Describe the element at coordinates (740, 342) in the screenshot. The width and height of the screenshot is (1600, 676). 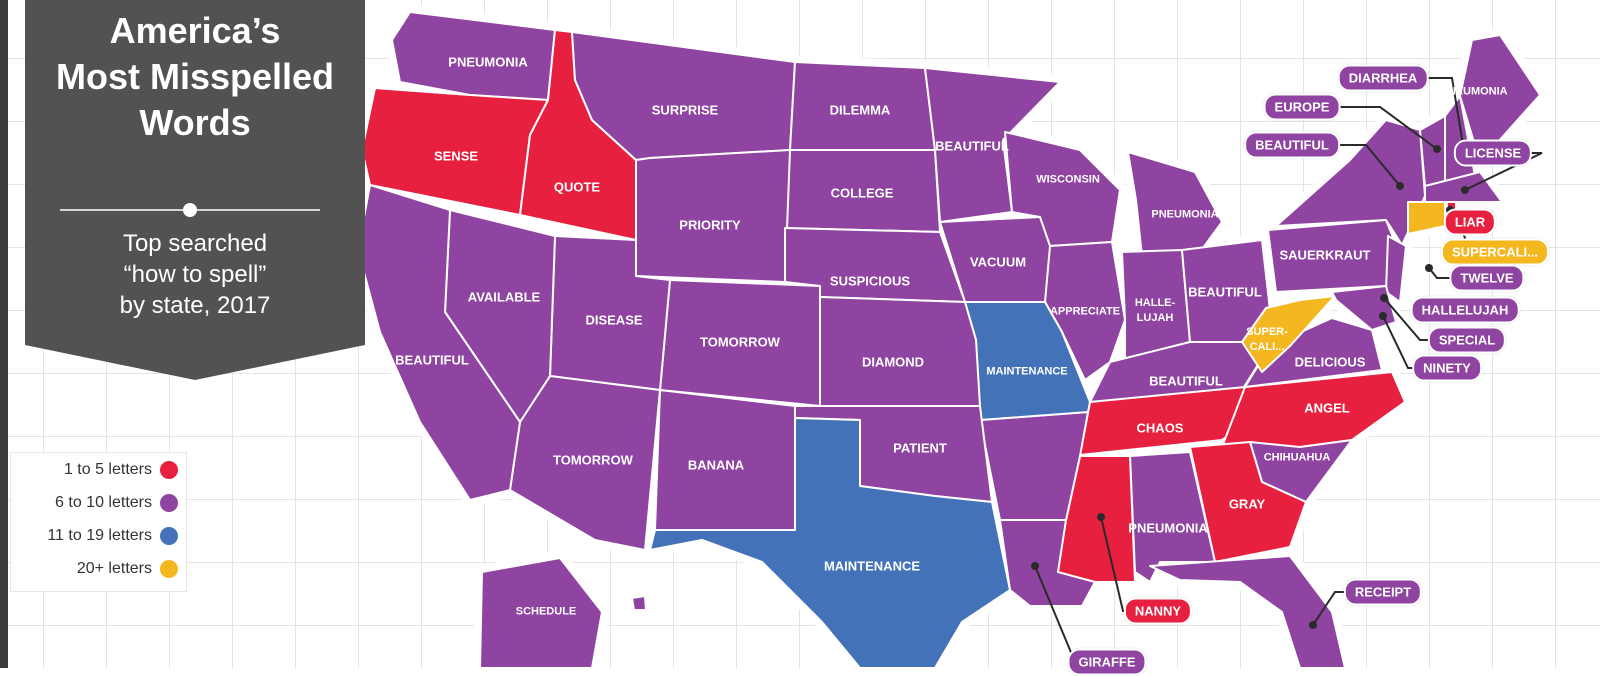
I see `state-label-co: TOMORROW` at that location.